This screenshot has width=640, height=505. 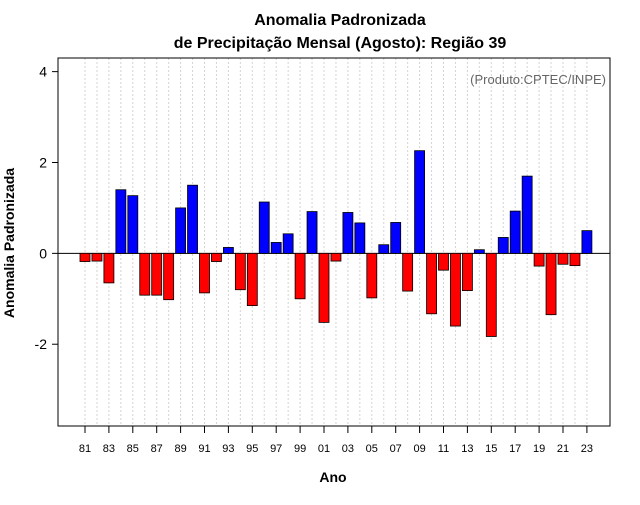 I want to click on x-tick-label-19: 19, so click(x=539, y=449).